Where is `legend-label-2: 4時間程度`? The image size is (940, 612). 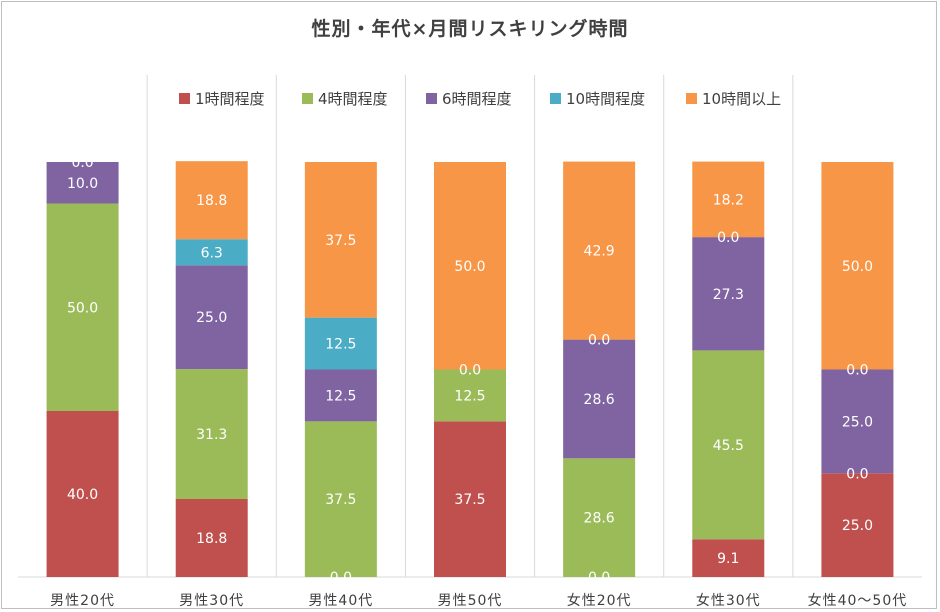 legend-label-2: 4時間程度 is located at coordinates (353, 99).